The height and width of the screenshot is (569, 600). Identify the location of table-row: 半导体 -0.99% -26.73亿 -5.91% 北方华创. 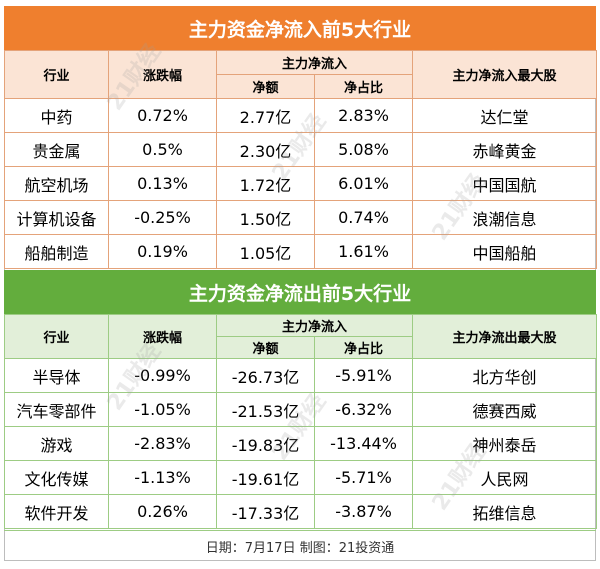
(301, 375).